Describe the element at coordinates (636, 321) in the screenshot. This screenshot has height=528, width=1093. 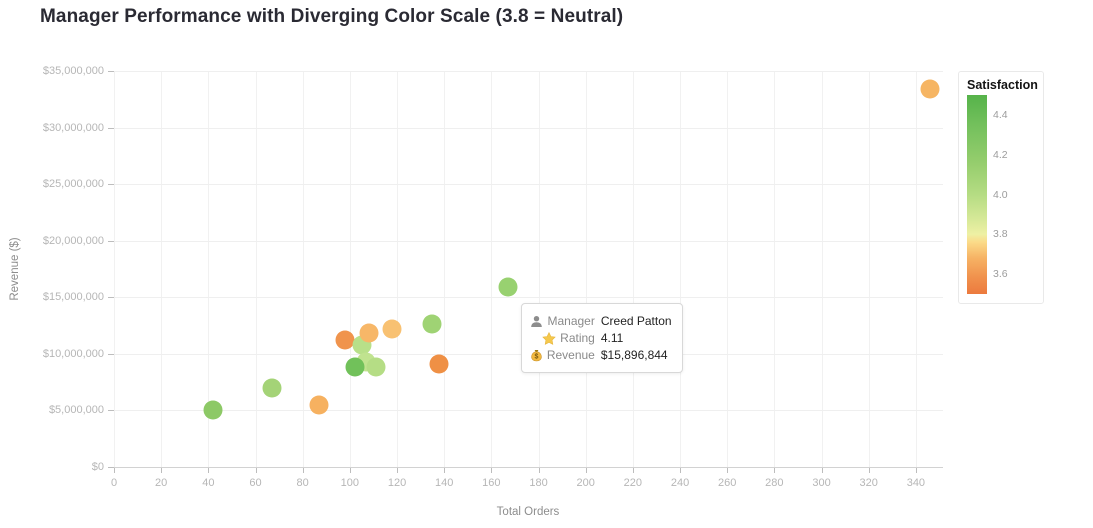
I see `tooltip-value: Creed Patton` at that location.